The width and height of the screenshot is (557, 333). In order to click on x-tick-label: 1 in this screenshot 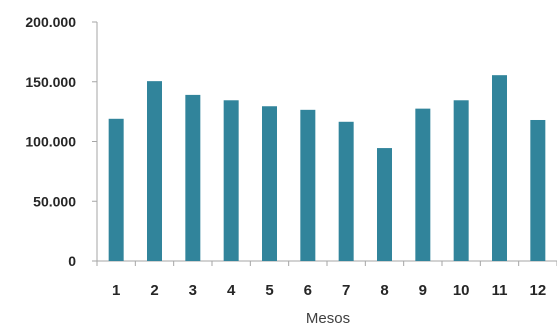, I will do `click(116, 290)`.